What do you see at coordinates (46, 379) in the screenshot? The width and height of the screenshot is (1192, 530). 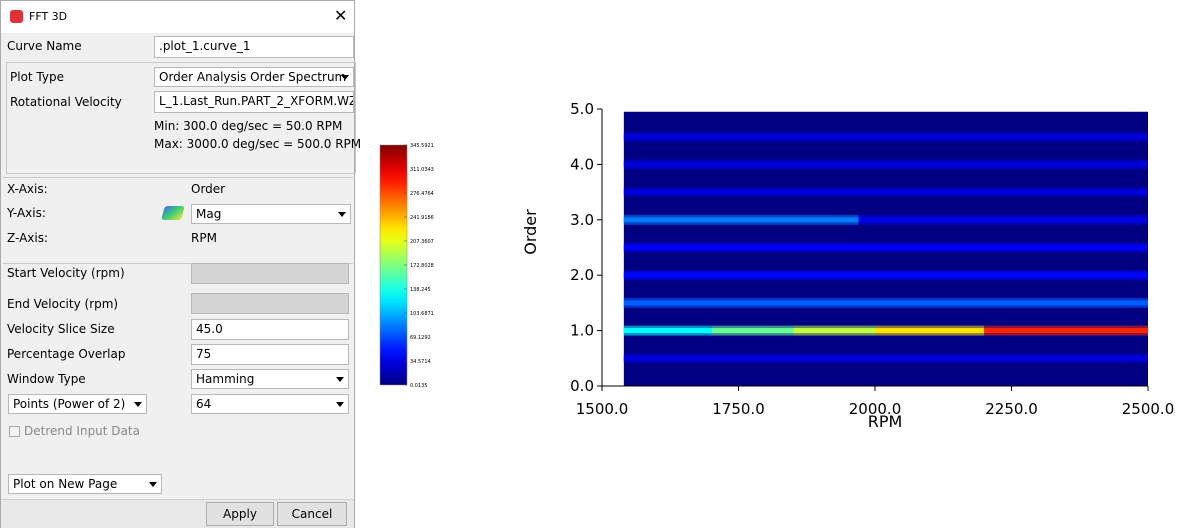 I see `label: Window Type` at bounding box center [46, 379].